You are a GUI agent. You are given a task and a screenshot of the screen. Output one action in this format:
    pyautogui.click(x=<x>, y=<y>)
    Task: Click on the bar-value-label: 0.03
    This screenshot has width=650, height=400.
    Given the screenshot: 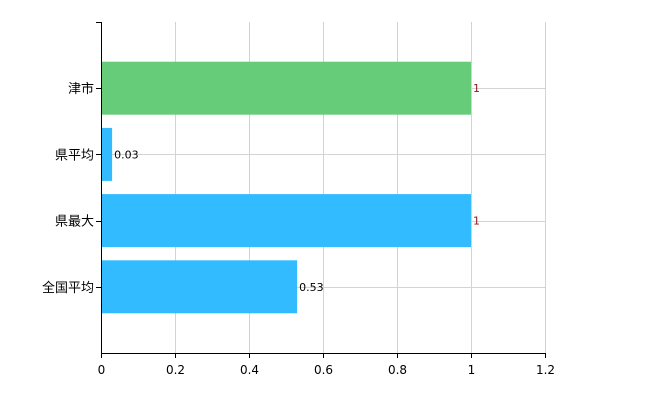 What is the action you would take?
    pyautogui.click(x=126, y=154)
    